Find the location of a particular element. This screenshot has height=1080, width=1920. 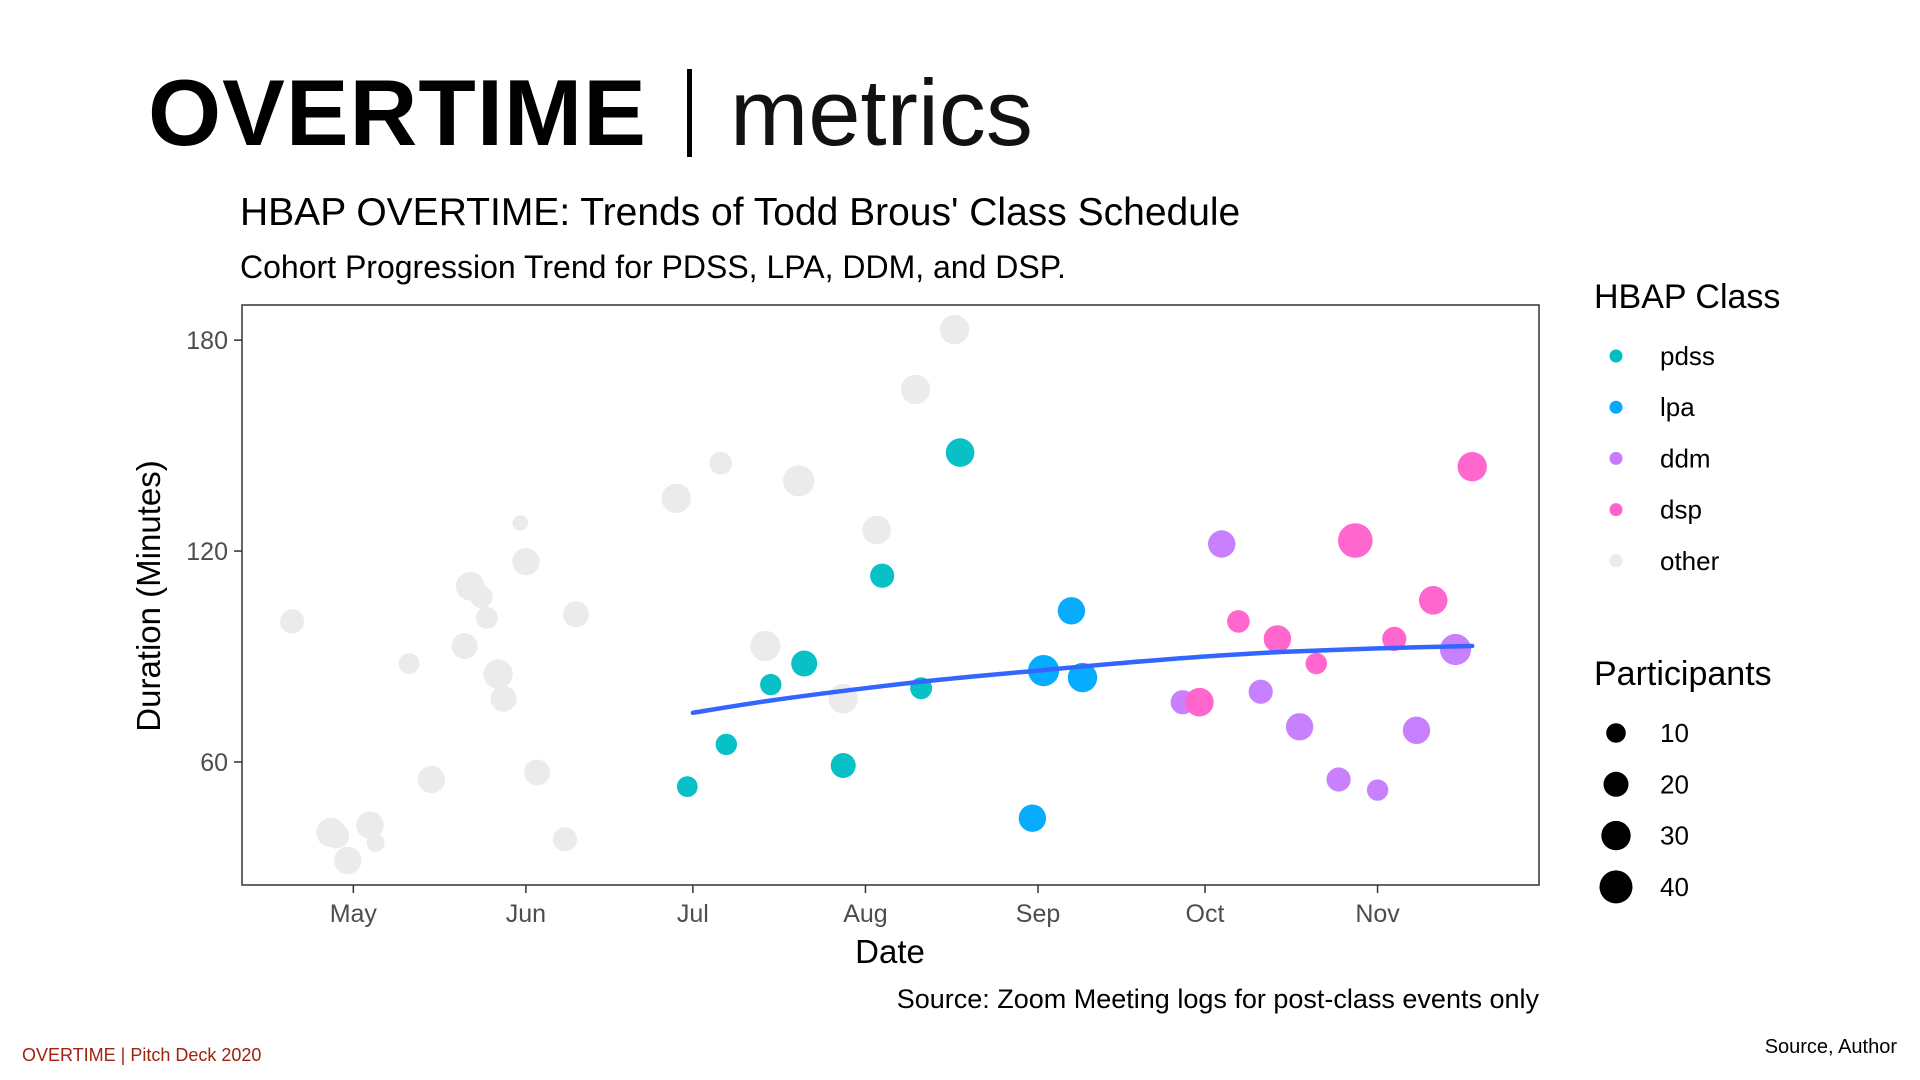

legend-label-lpa: lpa is located at coordinates (1677, 407).